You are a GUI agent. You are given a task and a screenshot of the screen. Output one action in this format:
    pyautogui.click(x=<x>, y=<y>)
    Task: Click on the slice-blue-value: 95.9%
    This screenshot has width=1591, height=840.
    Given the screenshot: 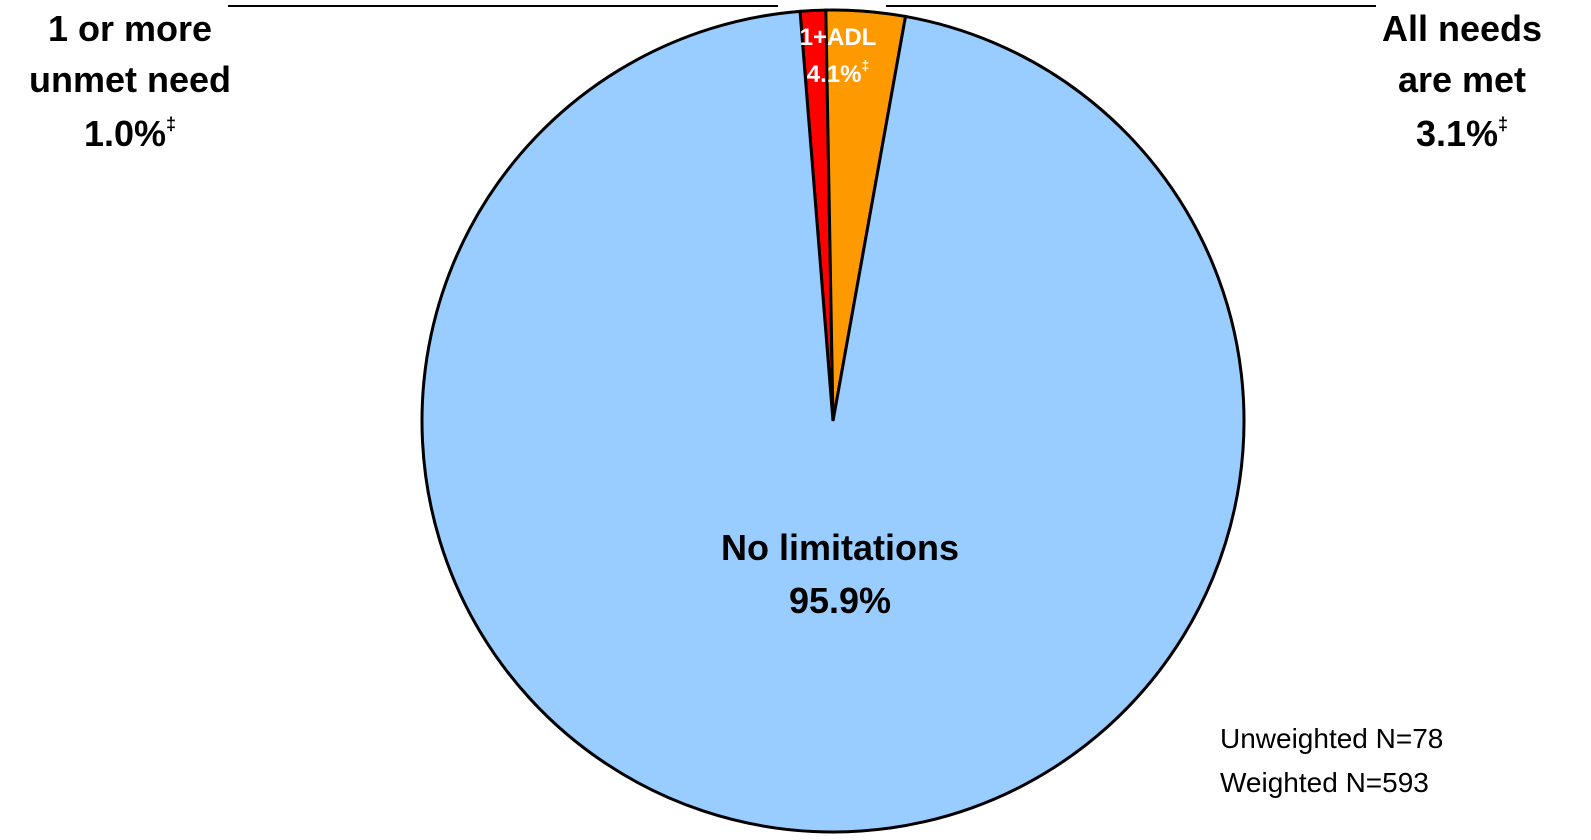 What is the action you would take?
    pyautogui.click(x=840, y=600)
    